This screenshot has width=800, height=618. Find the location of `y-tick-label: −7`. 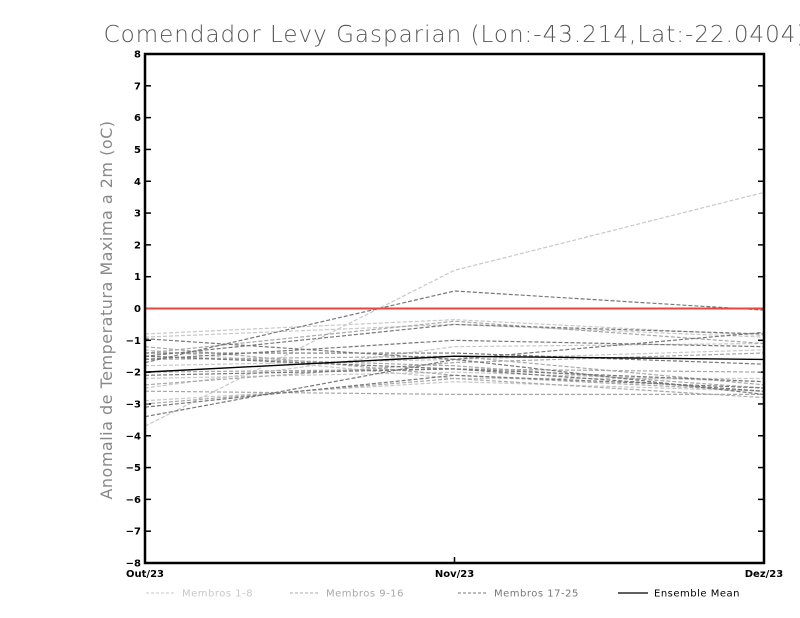

y-tick-label: −7 is located at coordinates (133, 532).